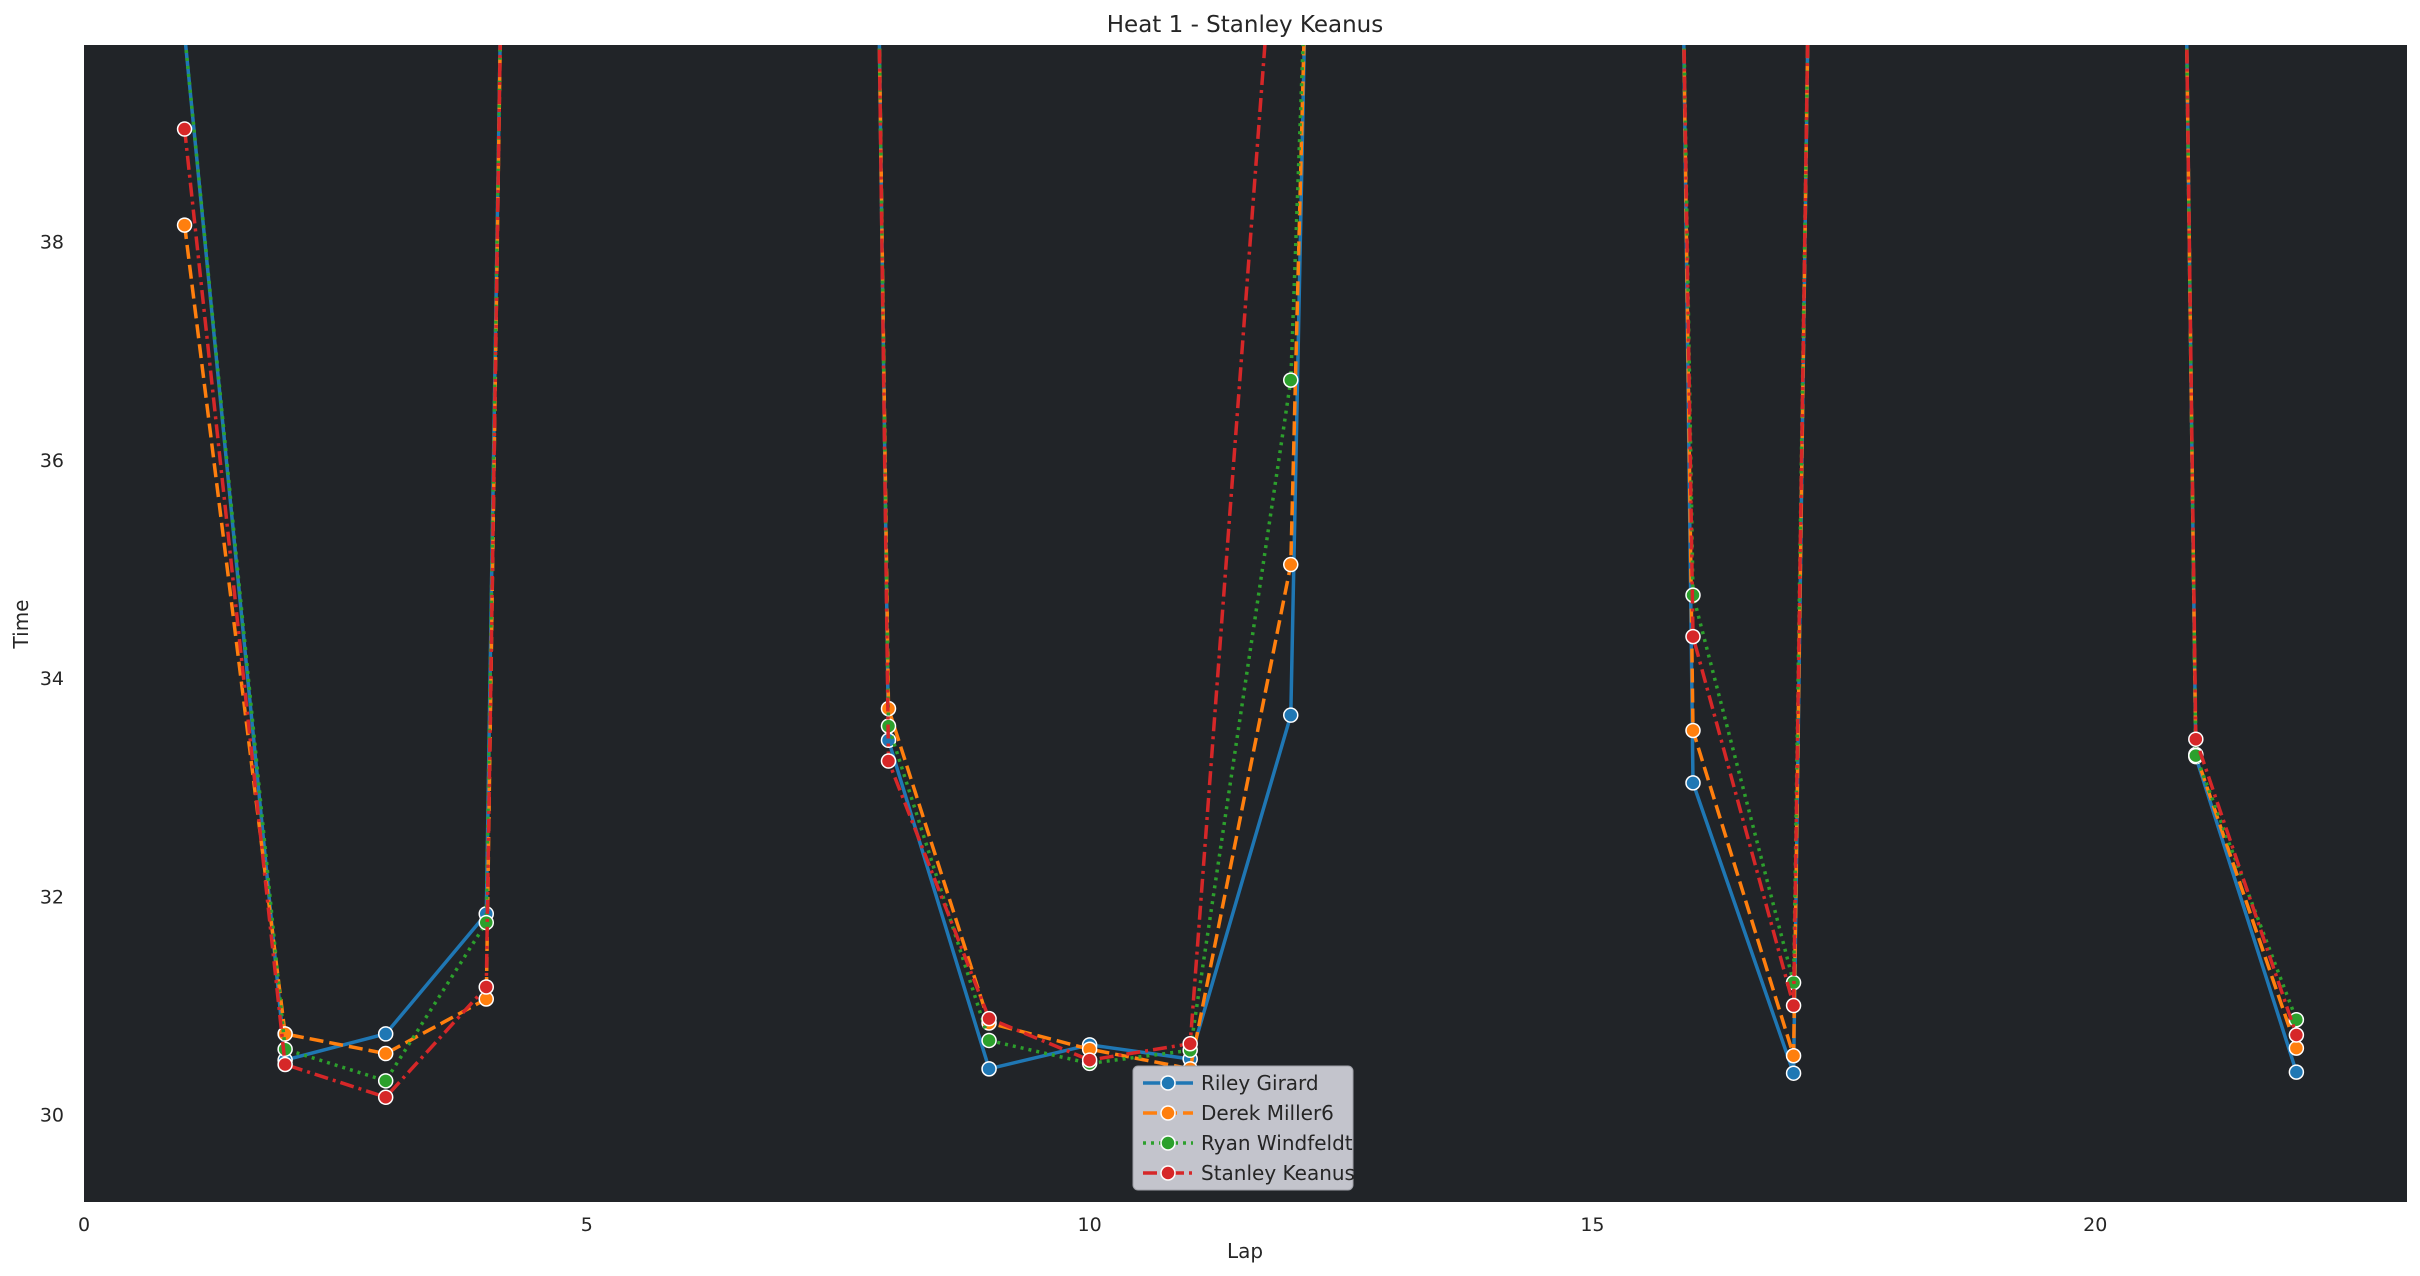 This screenshot has height=1276, width=2420. I want to click on y-tick-label: 34, so click(52, 679).